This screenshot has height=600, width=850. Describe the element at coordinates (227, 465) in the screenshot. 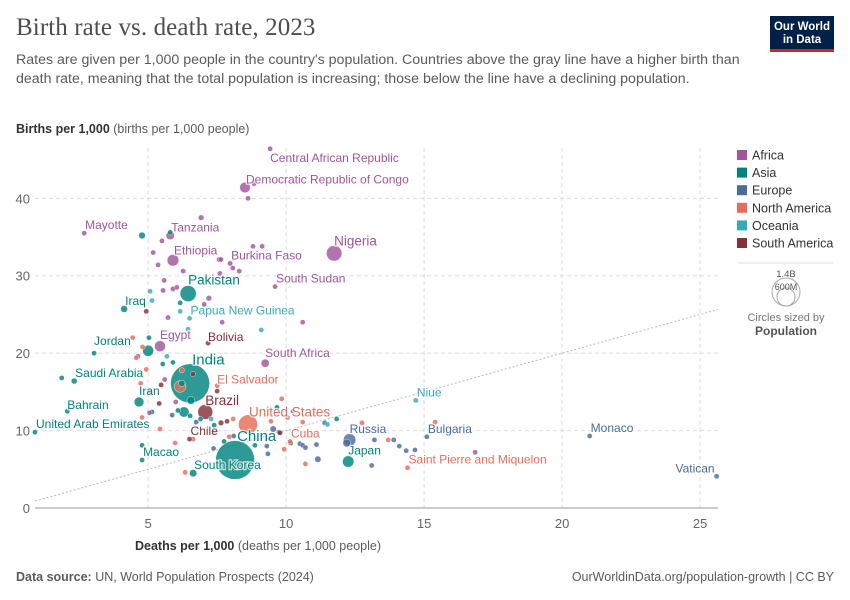

I see `point-label: South Korea` at that location.